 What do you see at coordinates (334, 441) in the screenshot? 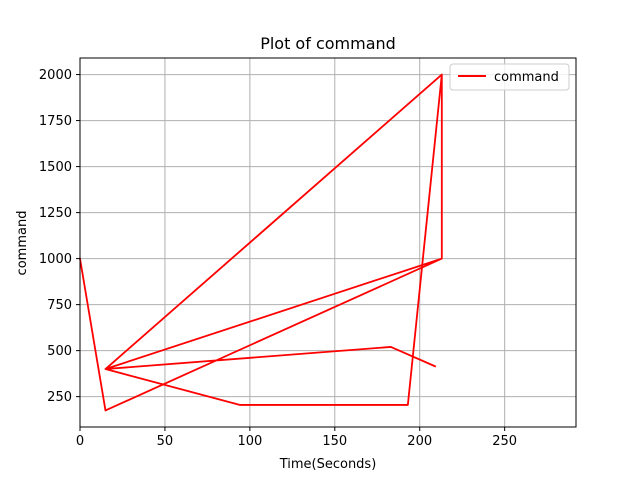
I see `x-tick-label: 150` at bounding box center [334, 441].